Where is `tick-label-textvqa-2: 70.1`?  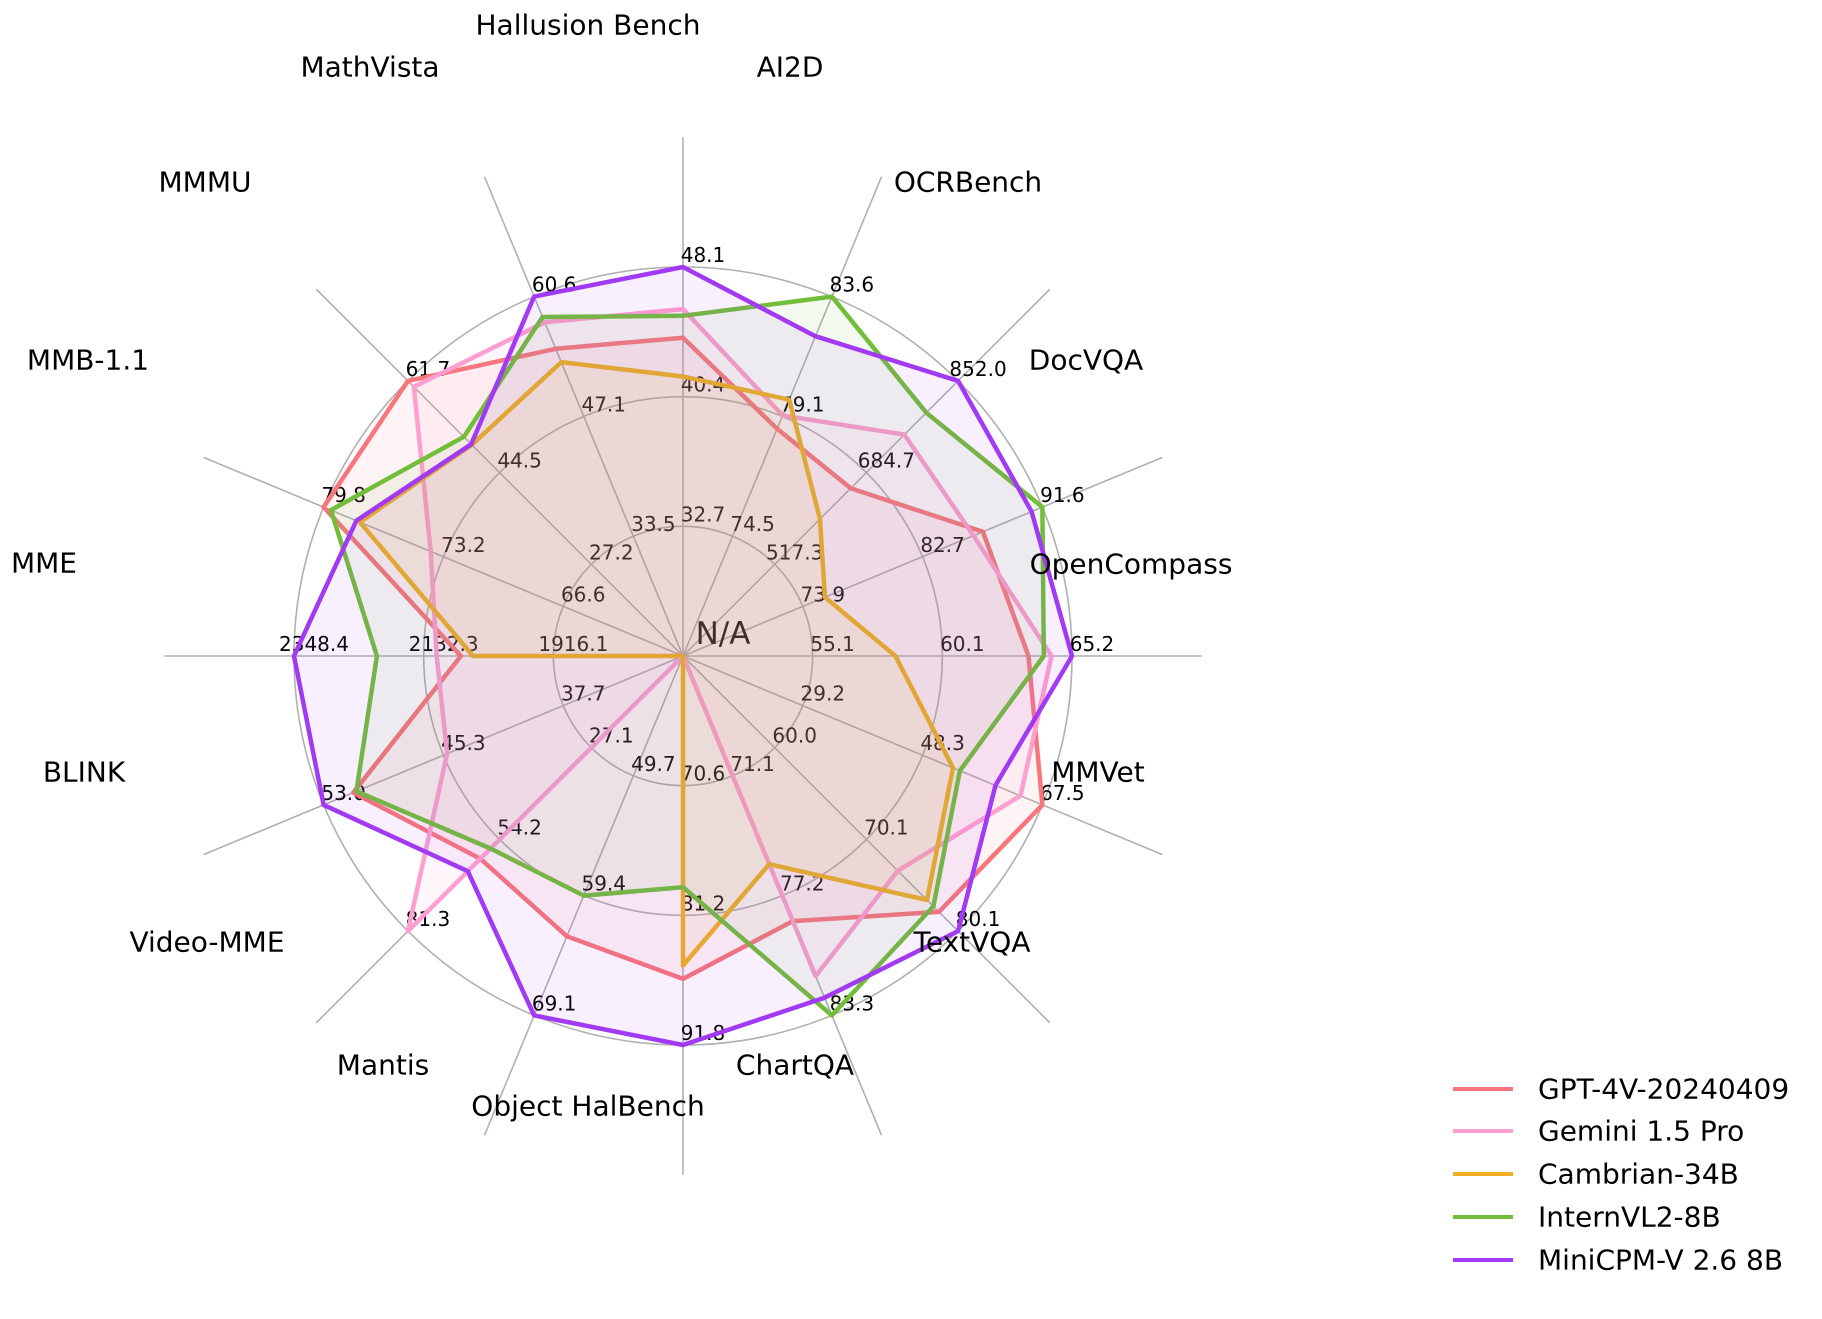 tick-label-textvqa-2: 70.1 is located at coordinates (886, 827).